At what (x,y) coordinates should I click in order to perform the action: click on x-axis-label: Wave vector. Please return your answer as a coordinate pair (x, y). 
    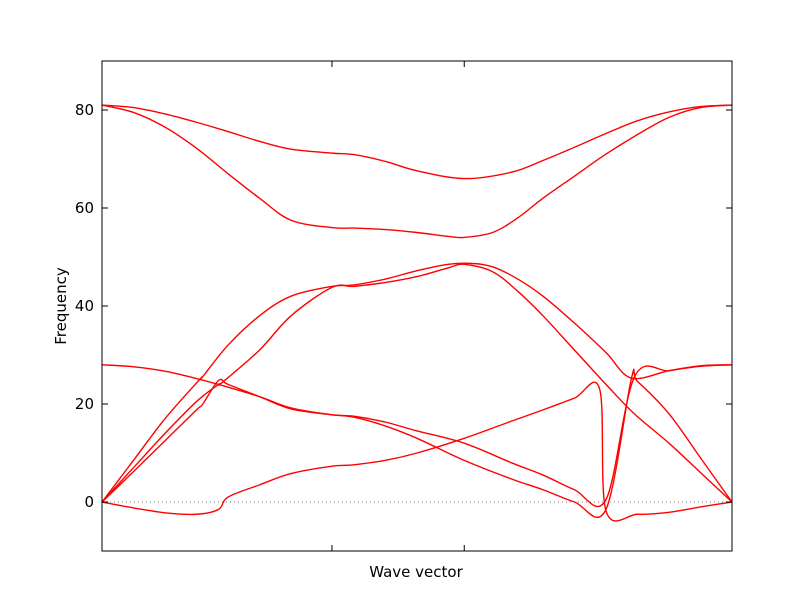
    Looking at the image, I should click on (416, 572).